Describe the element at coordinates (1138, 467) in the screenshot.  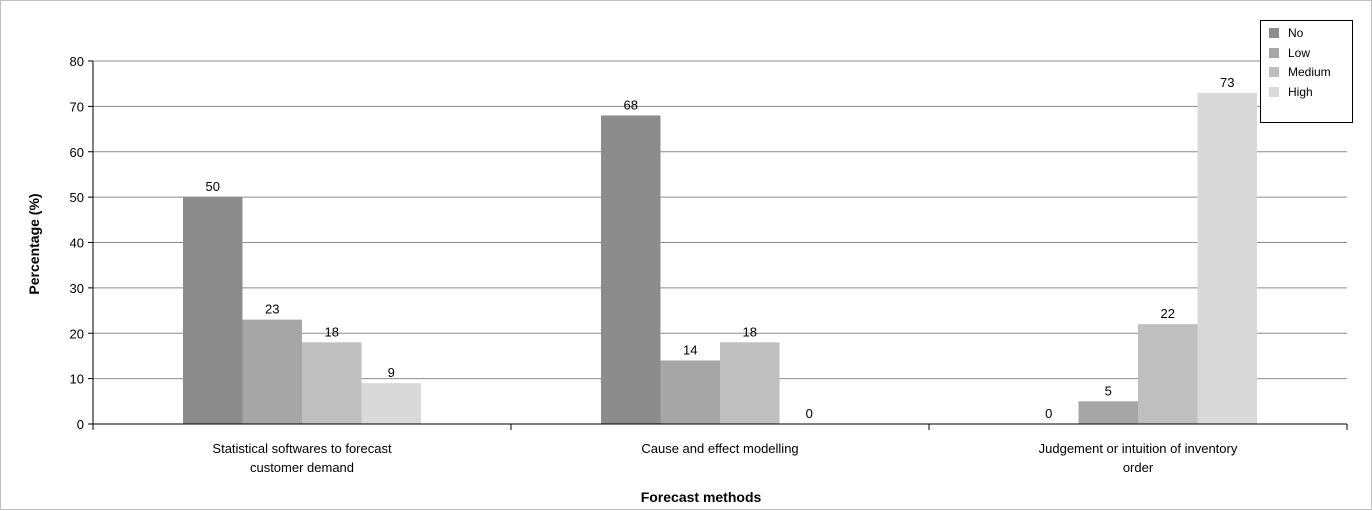
I see `x-tick-label: order` at that location.